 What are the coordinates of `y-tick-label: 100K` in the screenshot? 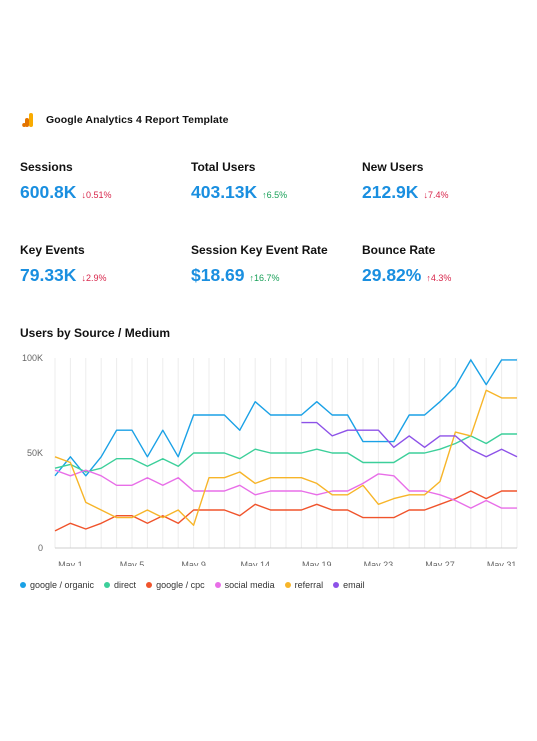 It's located at (32, 358).